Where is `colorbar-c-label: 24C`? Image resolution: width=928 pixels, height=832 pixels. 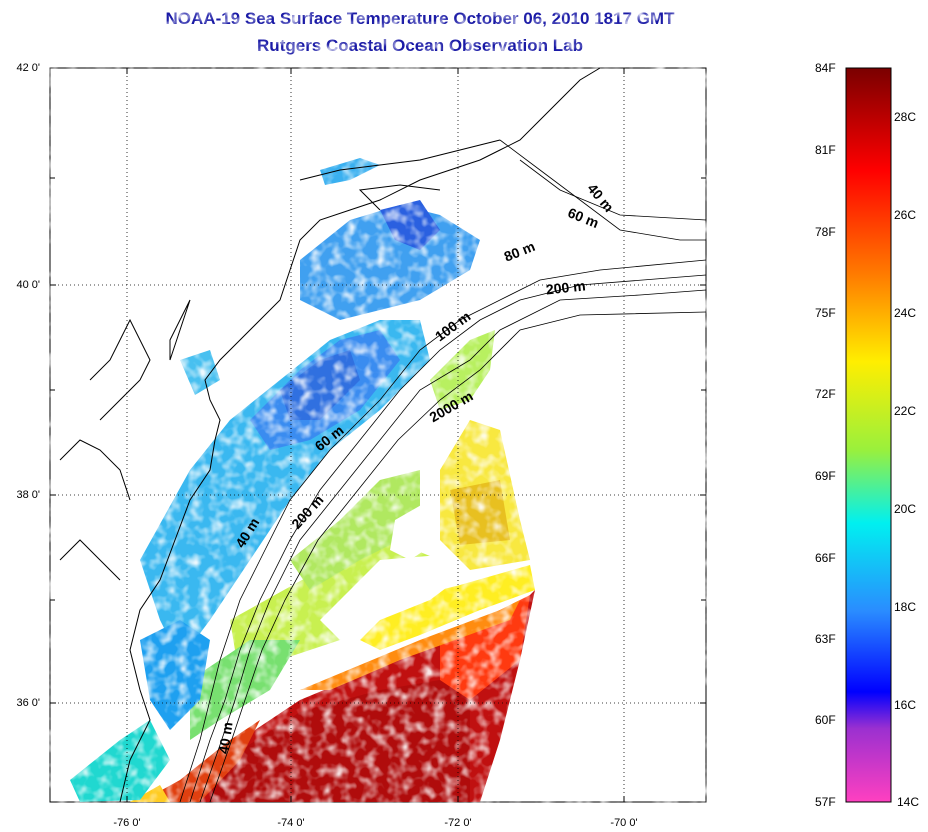 colorbar-c-label: 24C is located at coordinates (905, 313).